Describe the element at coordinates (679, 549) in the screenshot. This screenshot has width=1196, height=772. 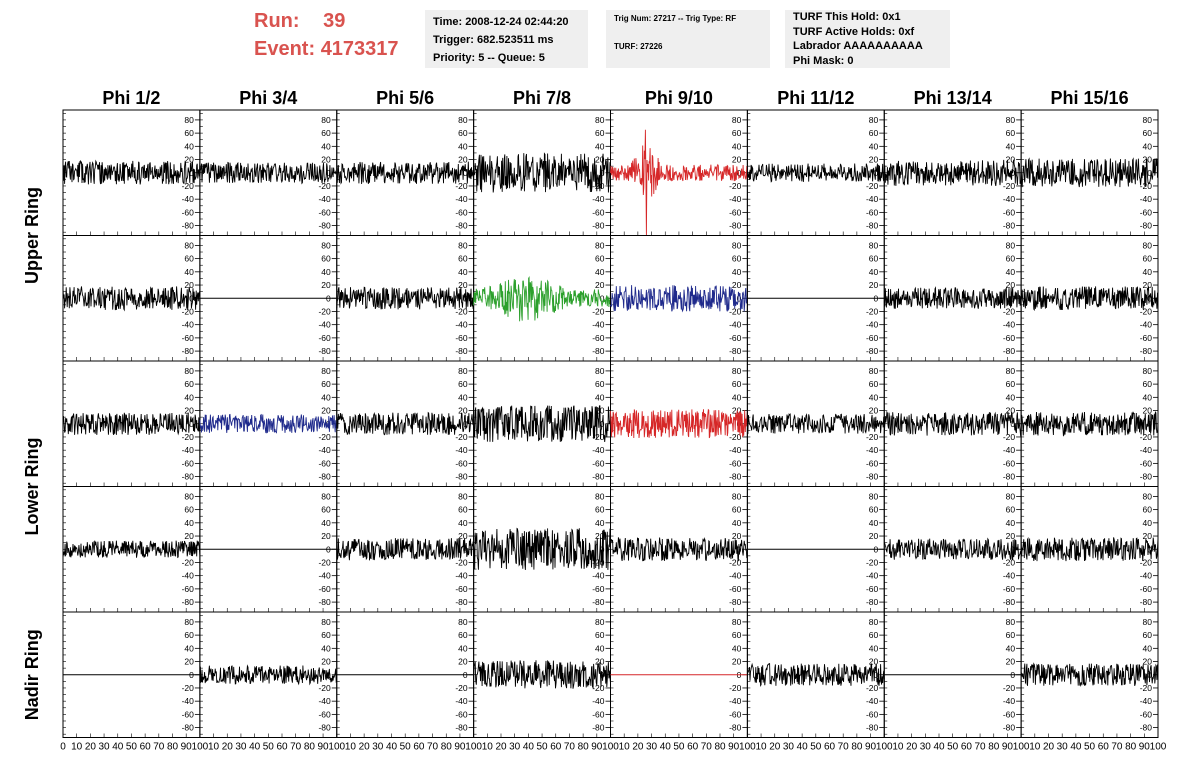
I see `waveform-r4-c5` at that location.